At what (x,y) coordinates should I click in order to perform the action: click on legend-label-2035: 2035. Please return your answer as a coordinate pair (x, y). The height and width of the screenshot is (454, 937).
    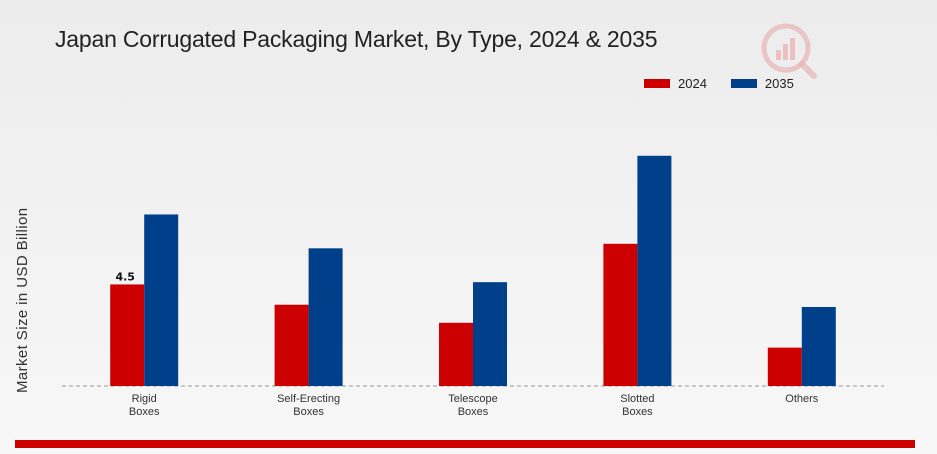
    Looking at the image, I should click on (779, 83).